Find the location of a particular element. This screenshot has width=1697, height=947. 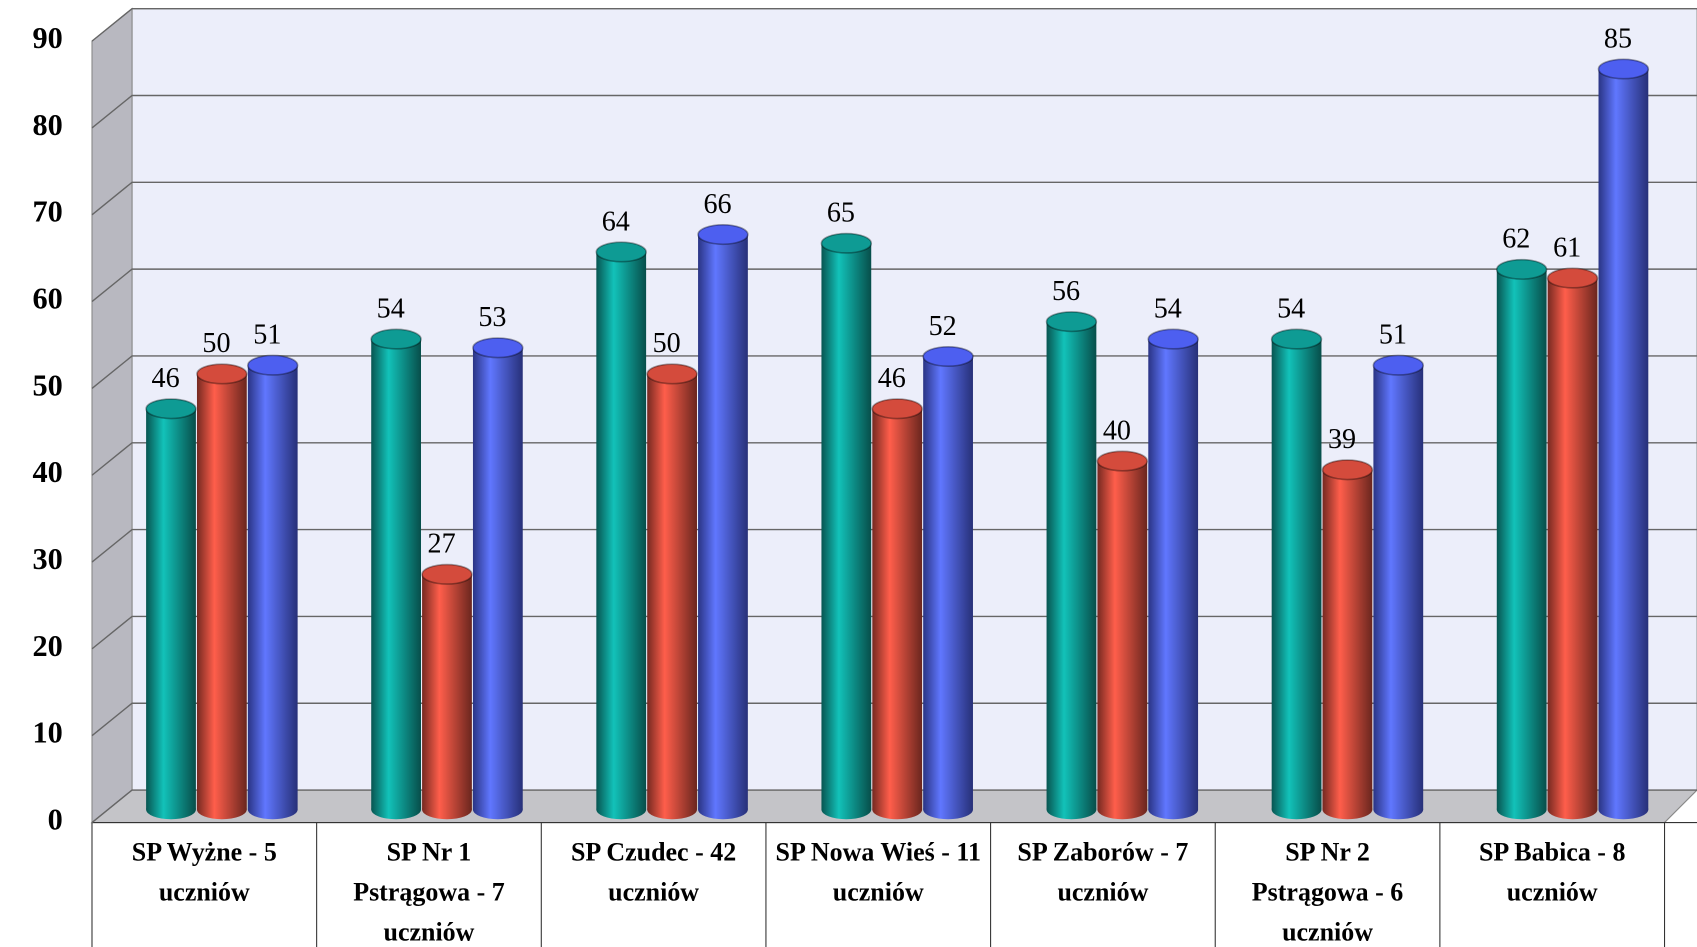

value-label: 40 is located at coordinates (1117, 430).